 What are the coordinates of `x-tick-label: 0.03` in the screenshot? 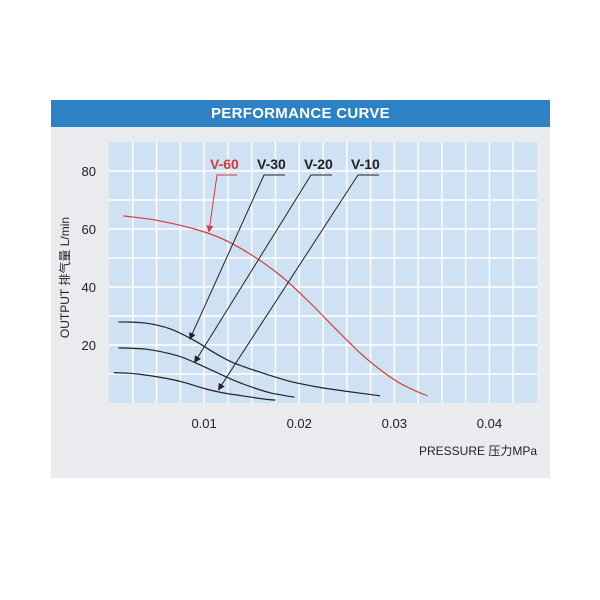 It's located at (394, 423).